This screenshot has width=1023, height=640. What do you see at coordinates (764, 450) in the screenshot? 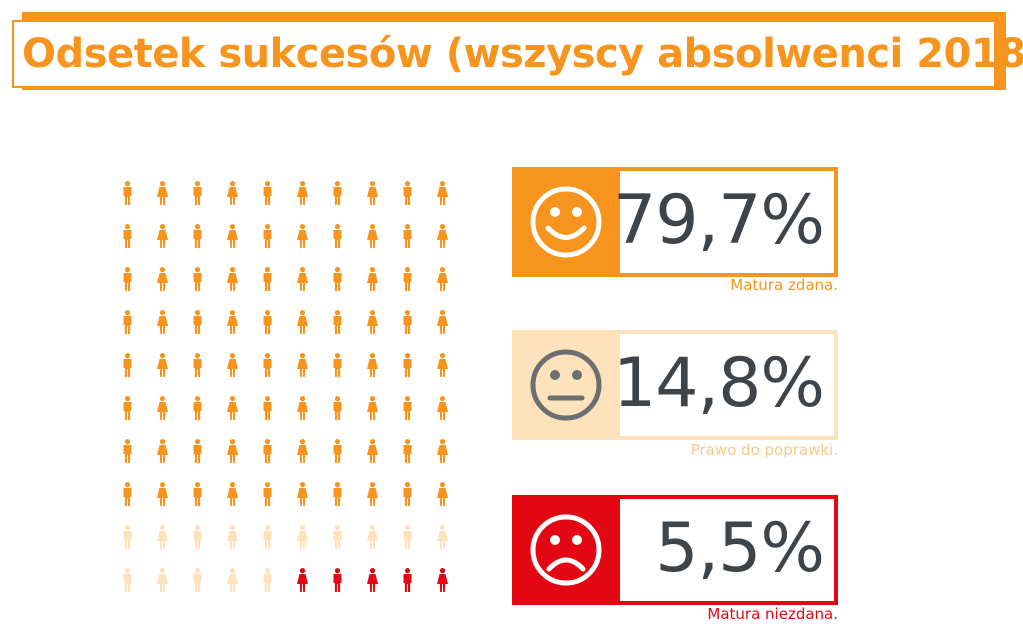
I see `caption-retake: Prawo do poprawki.` at bounding box center [764, 450].